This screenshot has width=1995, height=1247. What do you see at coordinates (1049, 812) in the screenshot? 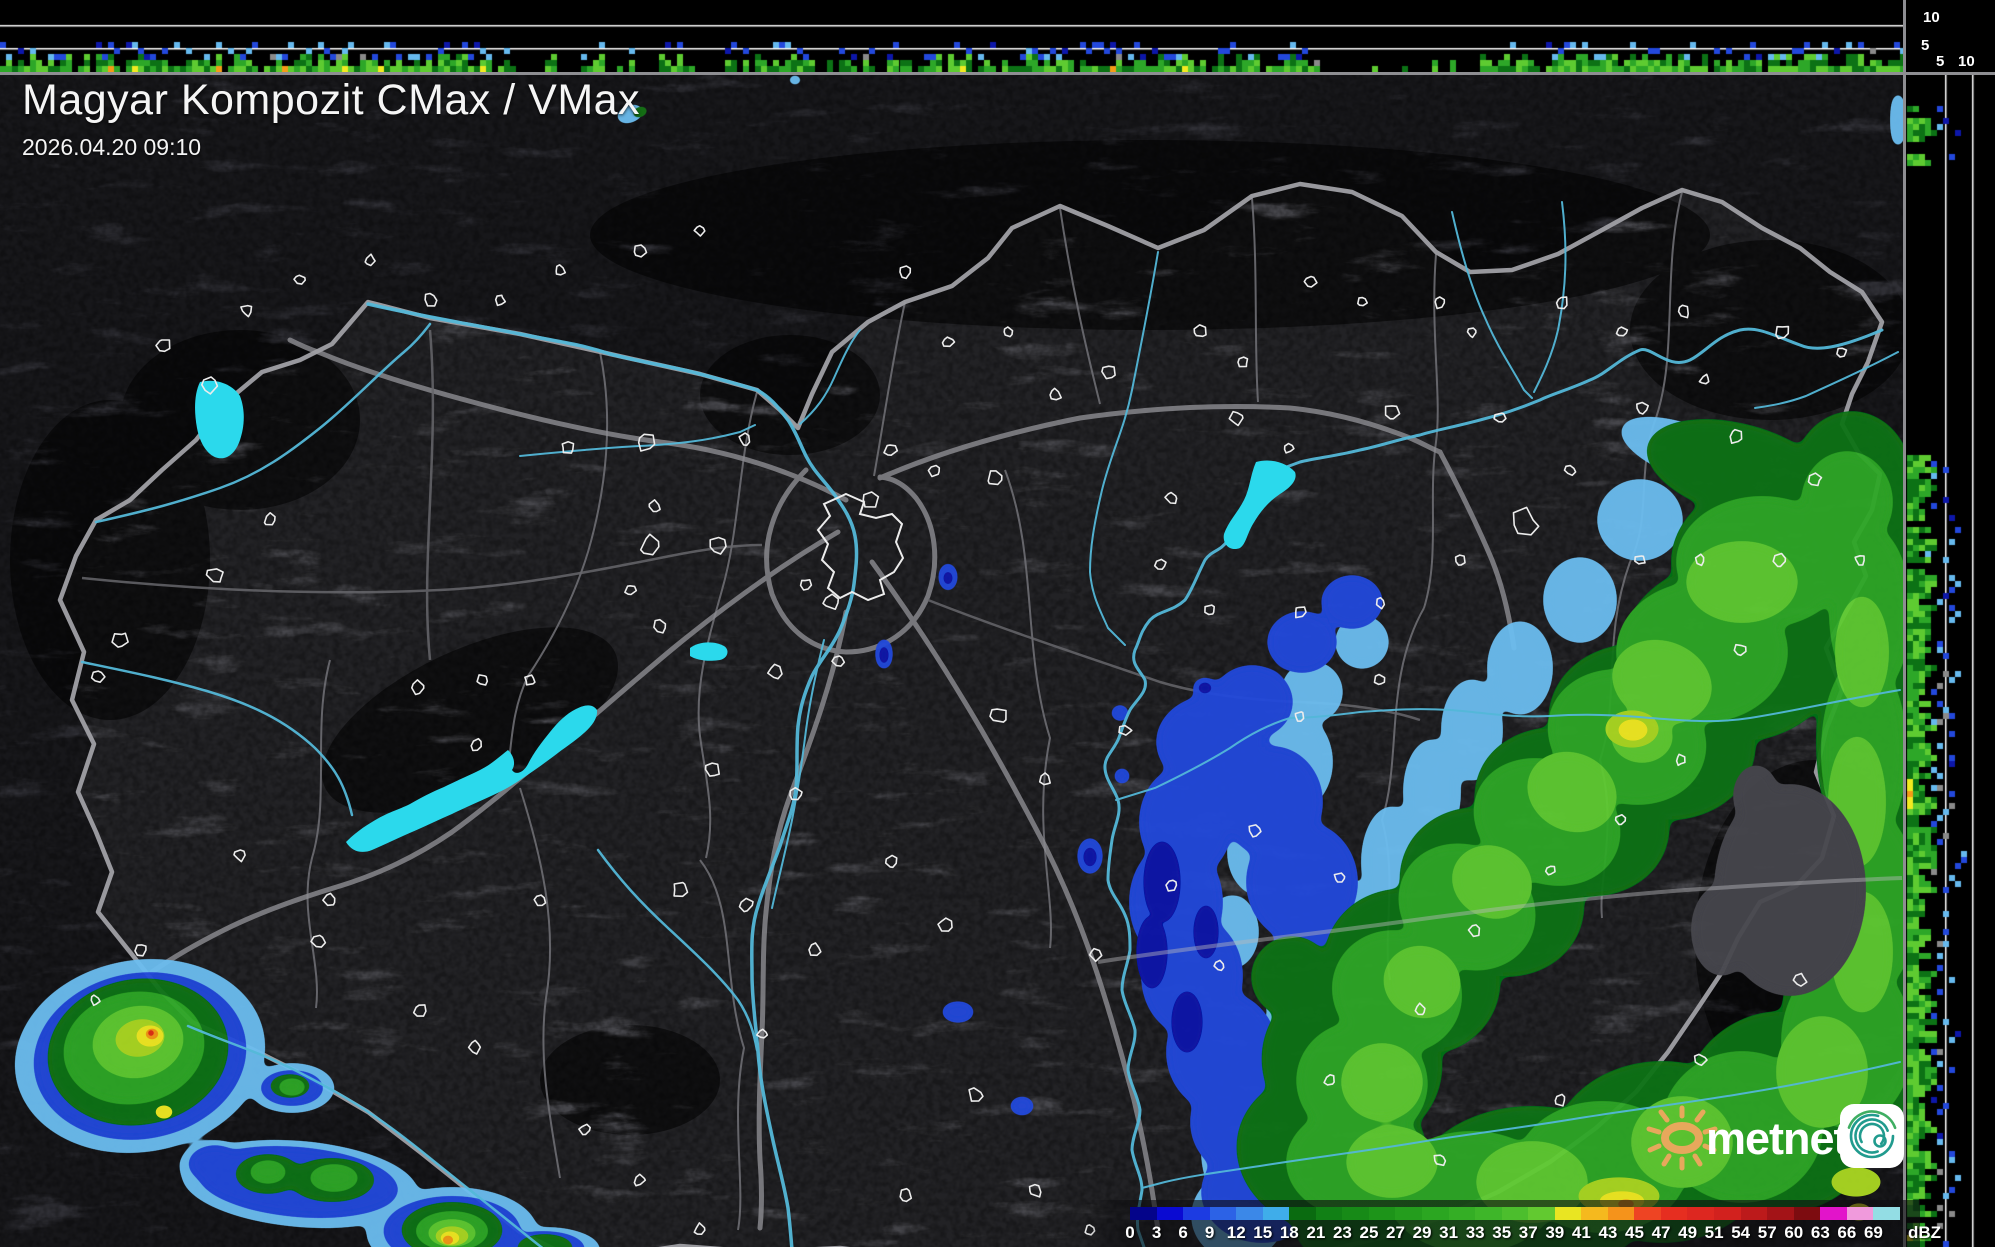
I see `echo-navy` at bounding box center [1049, 812].